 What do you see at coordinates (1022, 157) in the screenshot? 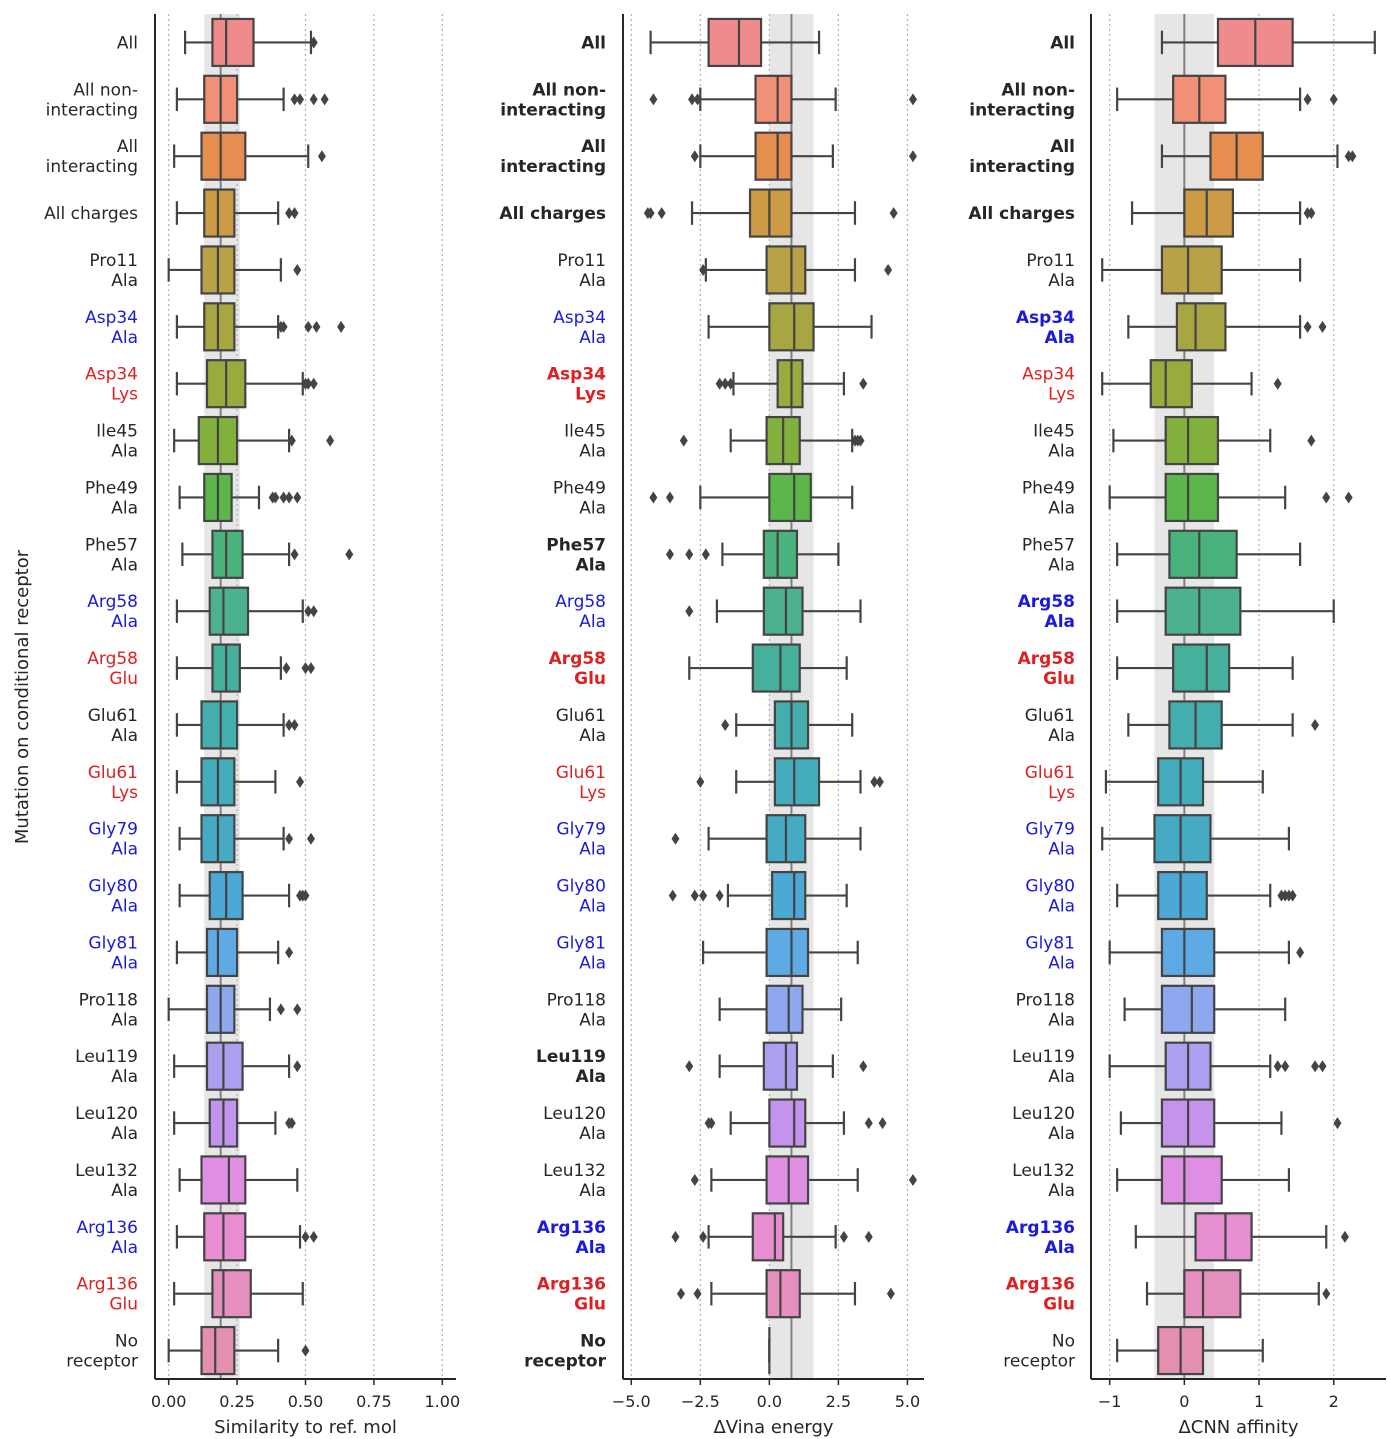
I see `category-label: All interacting` at bounding box center [1022, 157].